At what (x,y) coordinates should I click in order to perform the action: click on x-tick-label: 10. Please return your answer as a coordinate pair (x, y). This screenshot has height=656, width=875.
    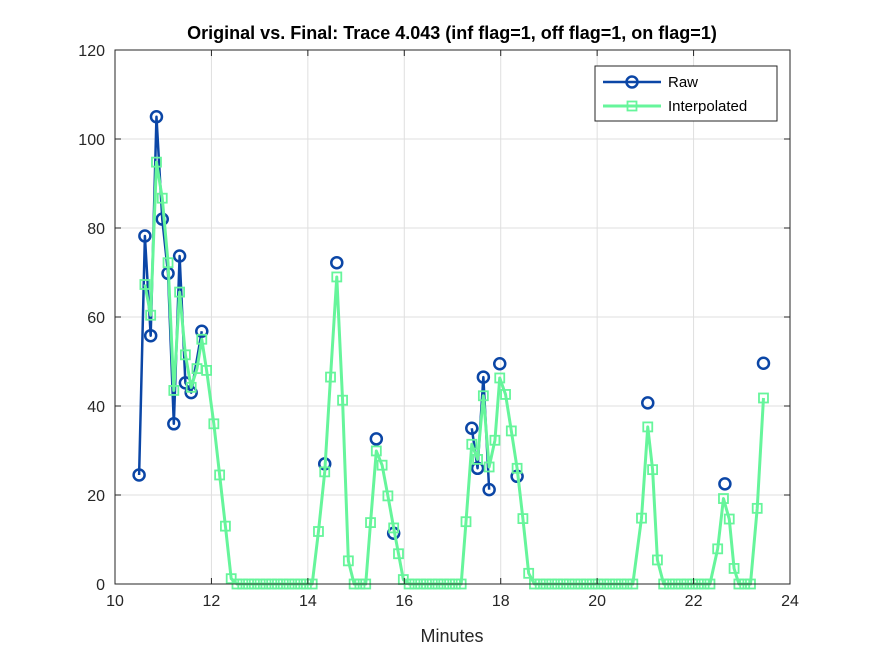
    Looking at the image, I should click on (115, 601).